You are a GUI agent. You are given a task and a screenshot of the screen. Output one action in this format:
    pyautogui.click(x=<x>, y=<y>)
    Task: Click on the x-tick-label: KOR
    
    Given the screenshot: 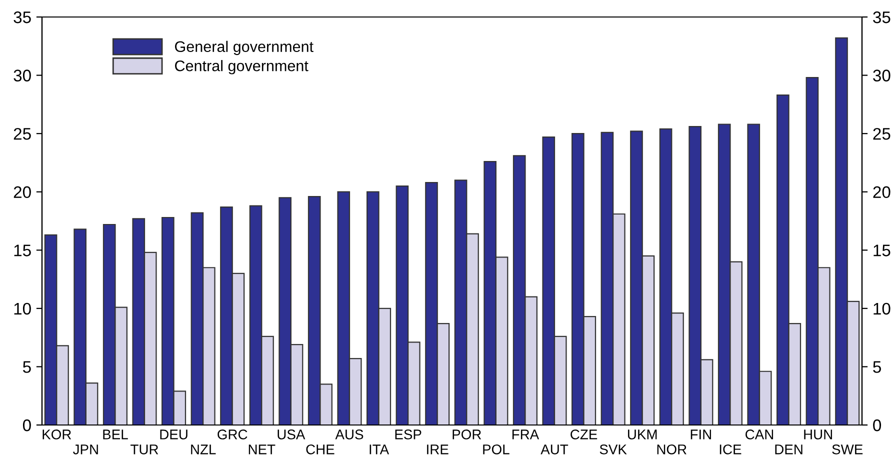 What is the action you would take?
    pyautogui.click(x=57, y=435)
    